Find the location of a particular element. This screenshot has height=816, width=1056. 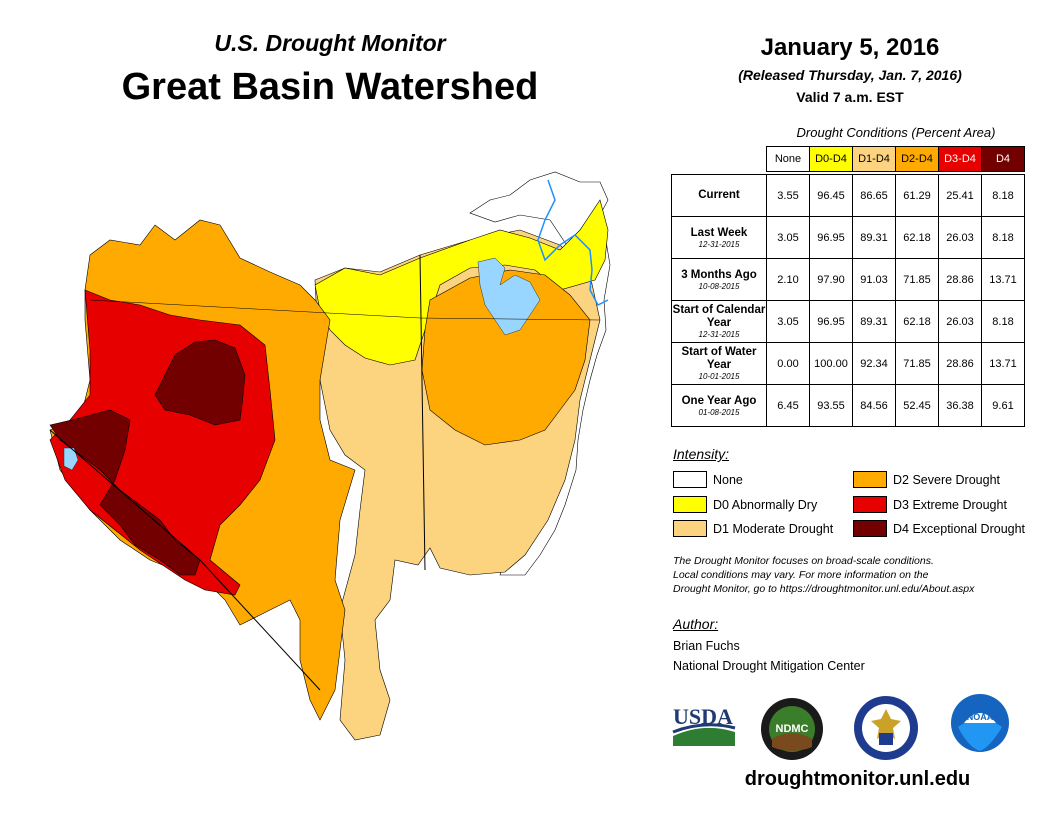

lake-tahoe is located at coordinates (71, 459).